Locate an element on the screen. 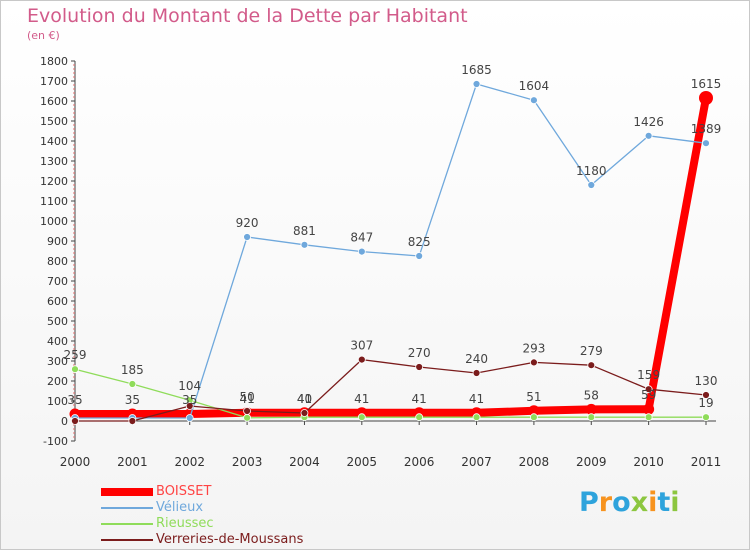 The image size is (750, 550). logo-letter: t is located at coordinates (664, 502).